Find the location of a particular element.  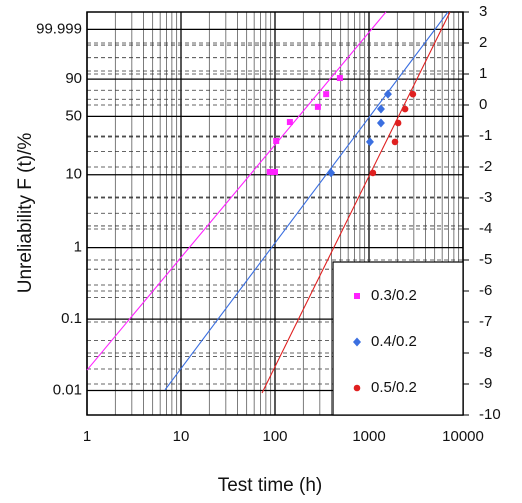

y2-tick-label: 0 is located at coordinates (483, 104).